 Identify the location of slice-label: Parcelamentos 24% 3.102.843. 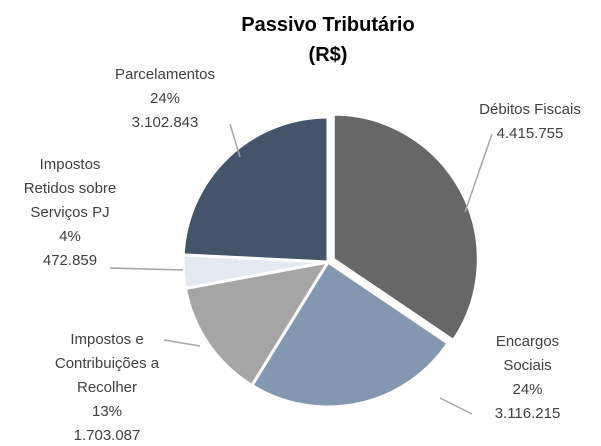
(165, 99).